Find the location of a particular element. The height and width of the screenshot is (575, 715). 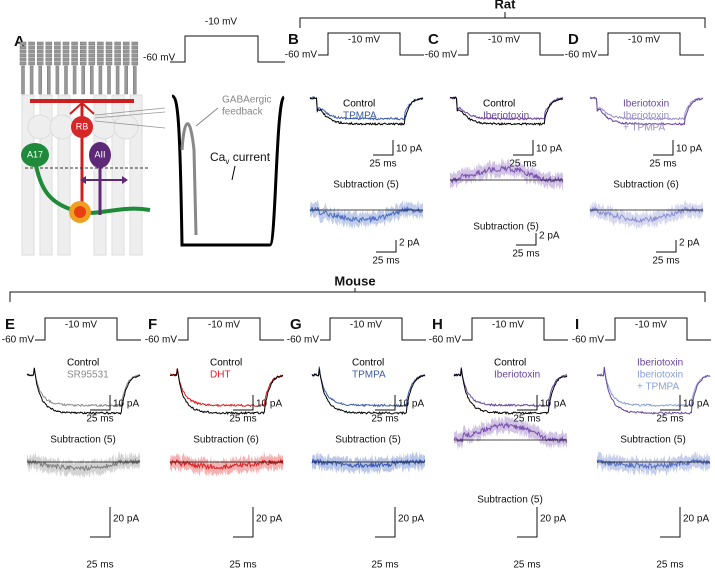

panel-label: G is located at coordinates (296, 324).